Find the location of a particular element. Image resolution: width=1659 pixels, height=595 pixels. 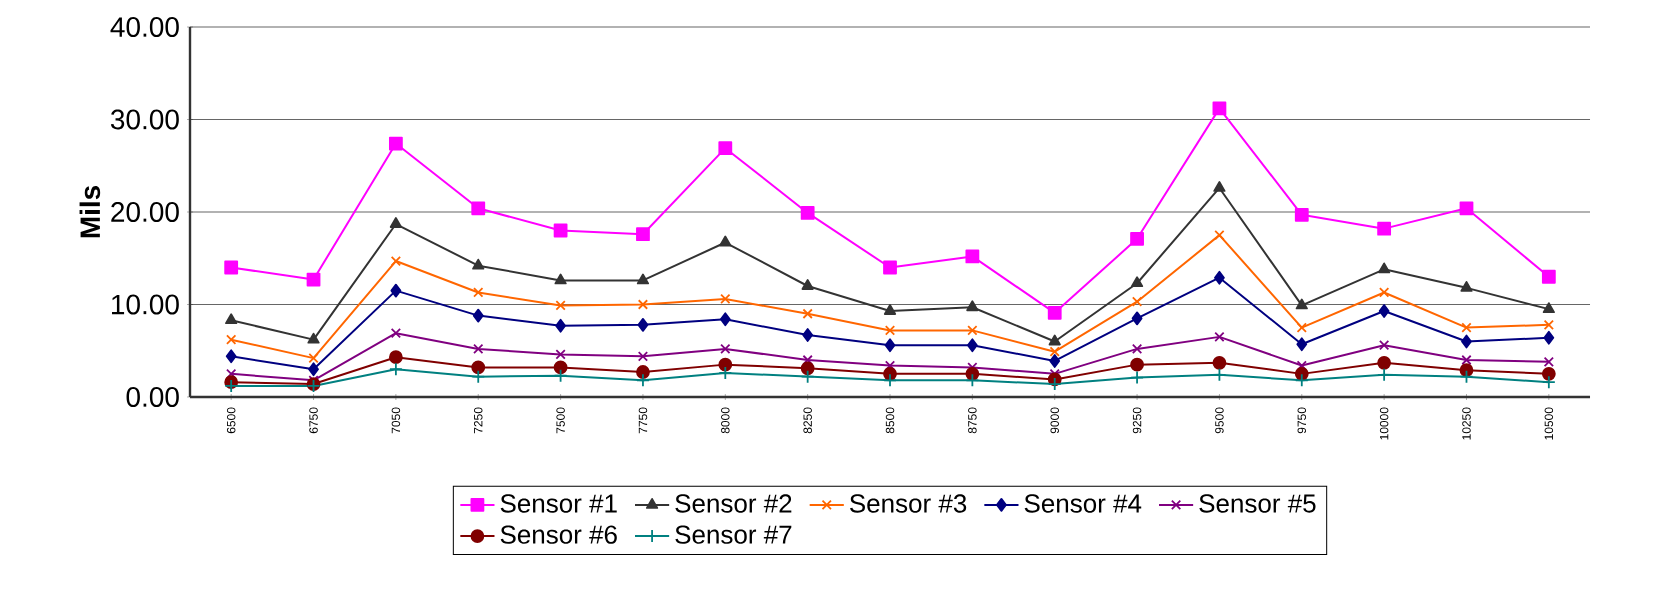

legend-label: Sensor #6 is located at coordinates (558, 534).